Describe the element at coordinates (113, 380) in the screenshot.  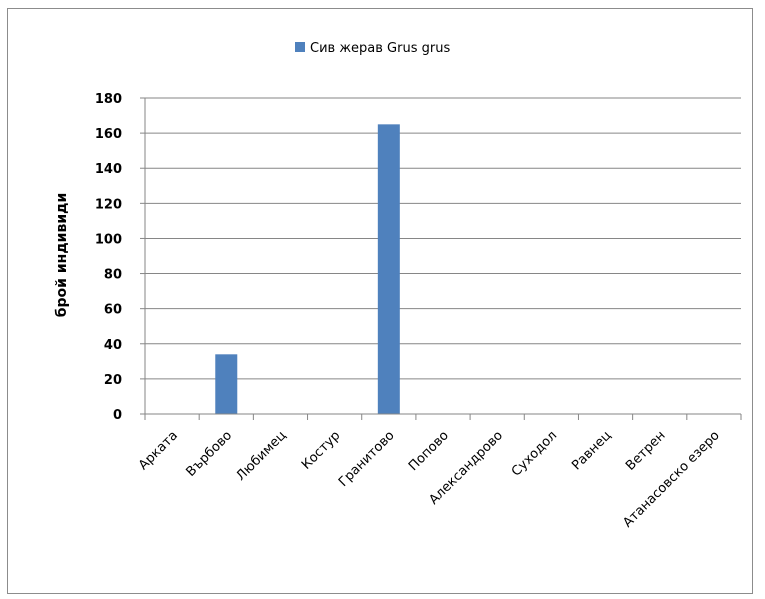
I see `y-tick-label: 20` at that location.